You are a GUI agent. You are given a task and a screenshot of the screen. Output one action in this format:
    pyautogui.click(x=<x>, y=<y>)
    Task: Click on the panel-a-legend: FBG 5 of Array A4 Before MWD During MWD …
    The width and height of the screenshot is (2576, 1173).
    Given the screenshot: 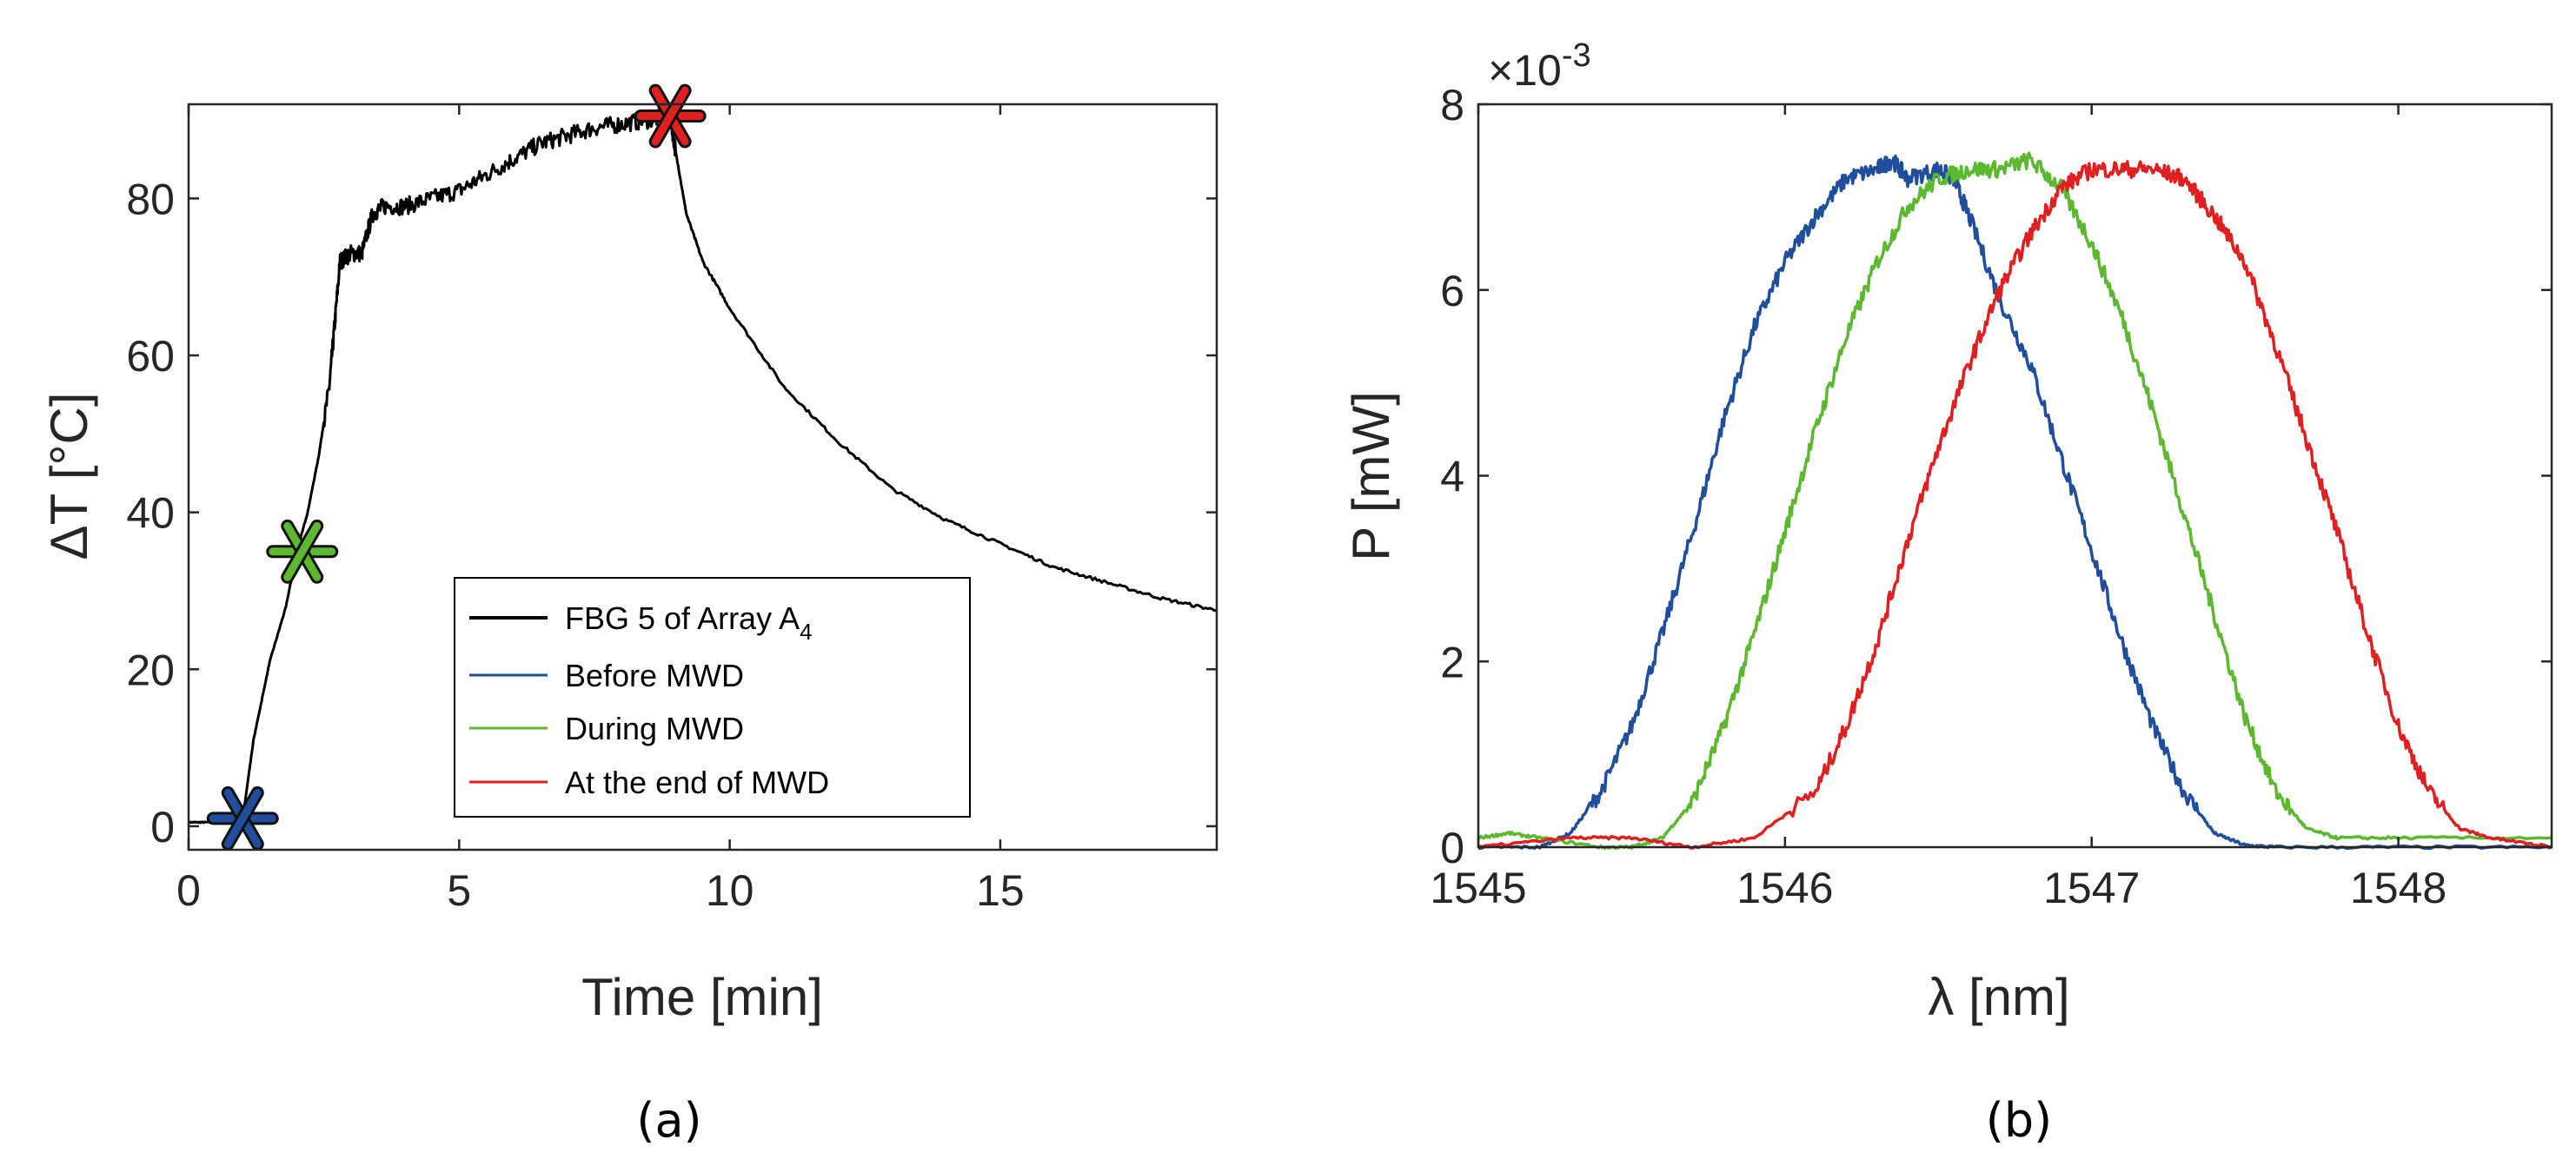 What is the action you would take?
    pyautogui.click(x=712, y=697)
    